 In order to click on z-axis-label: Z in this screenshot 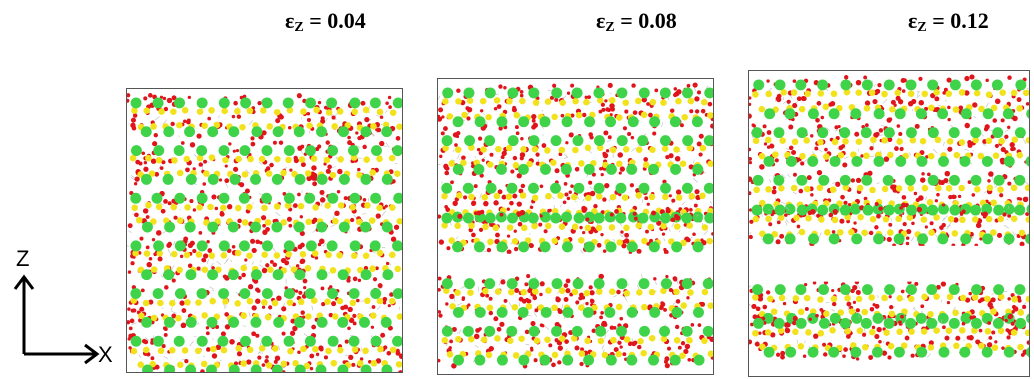, I will do `click(23, 258)`.